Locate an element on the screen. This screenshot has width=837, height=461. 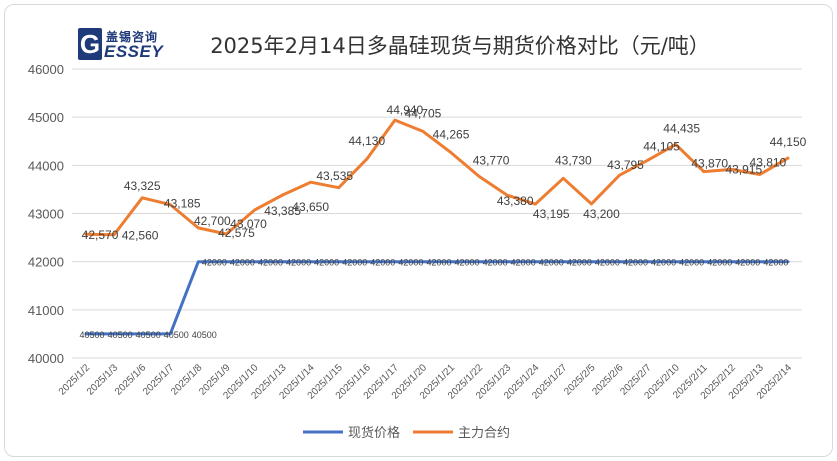
gessey-logo: G 盖锡咨询 ESSEY is located at coordinates (122, 44).